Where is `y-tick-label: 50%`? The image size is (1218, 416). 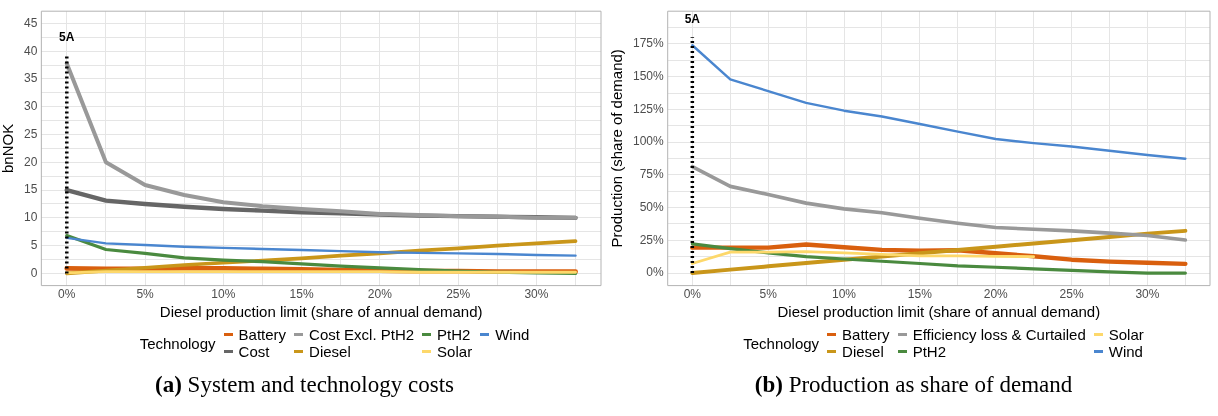 y-tick-label: 50% is located at coordinates (652, 206).